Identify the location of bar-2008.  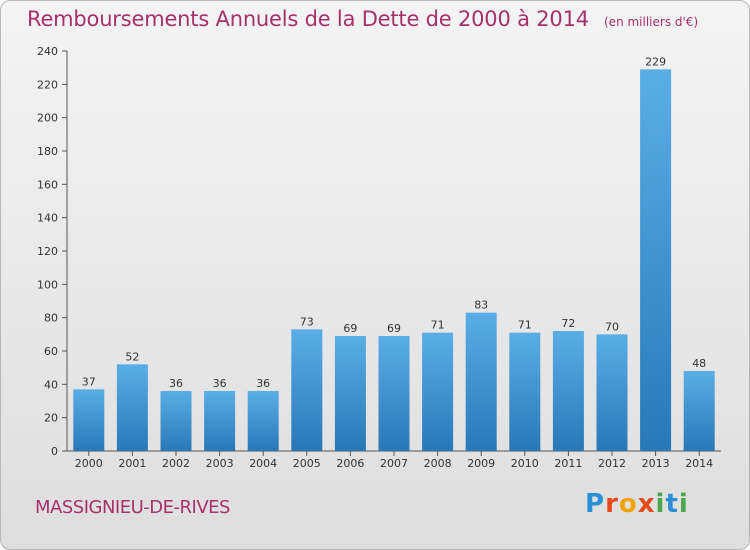
(438, 391).